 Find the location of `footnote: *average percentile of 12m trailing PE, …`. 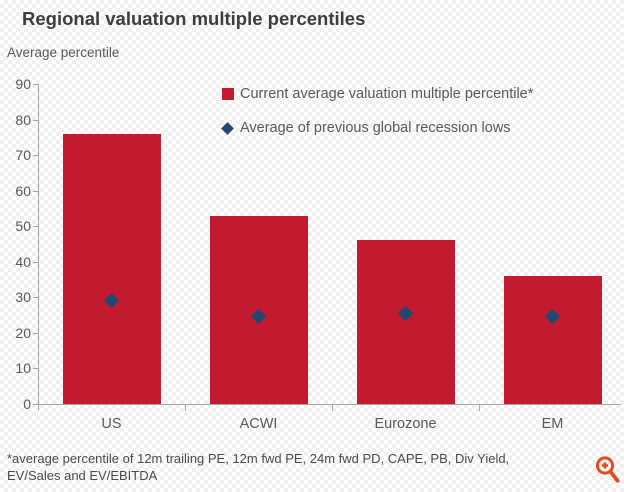

footnote: *average percentile of 12m trailing PE, … is located at coordinates (258, 467).